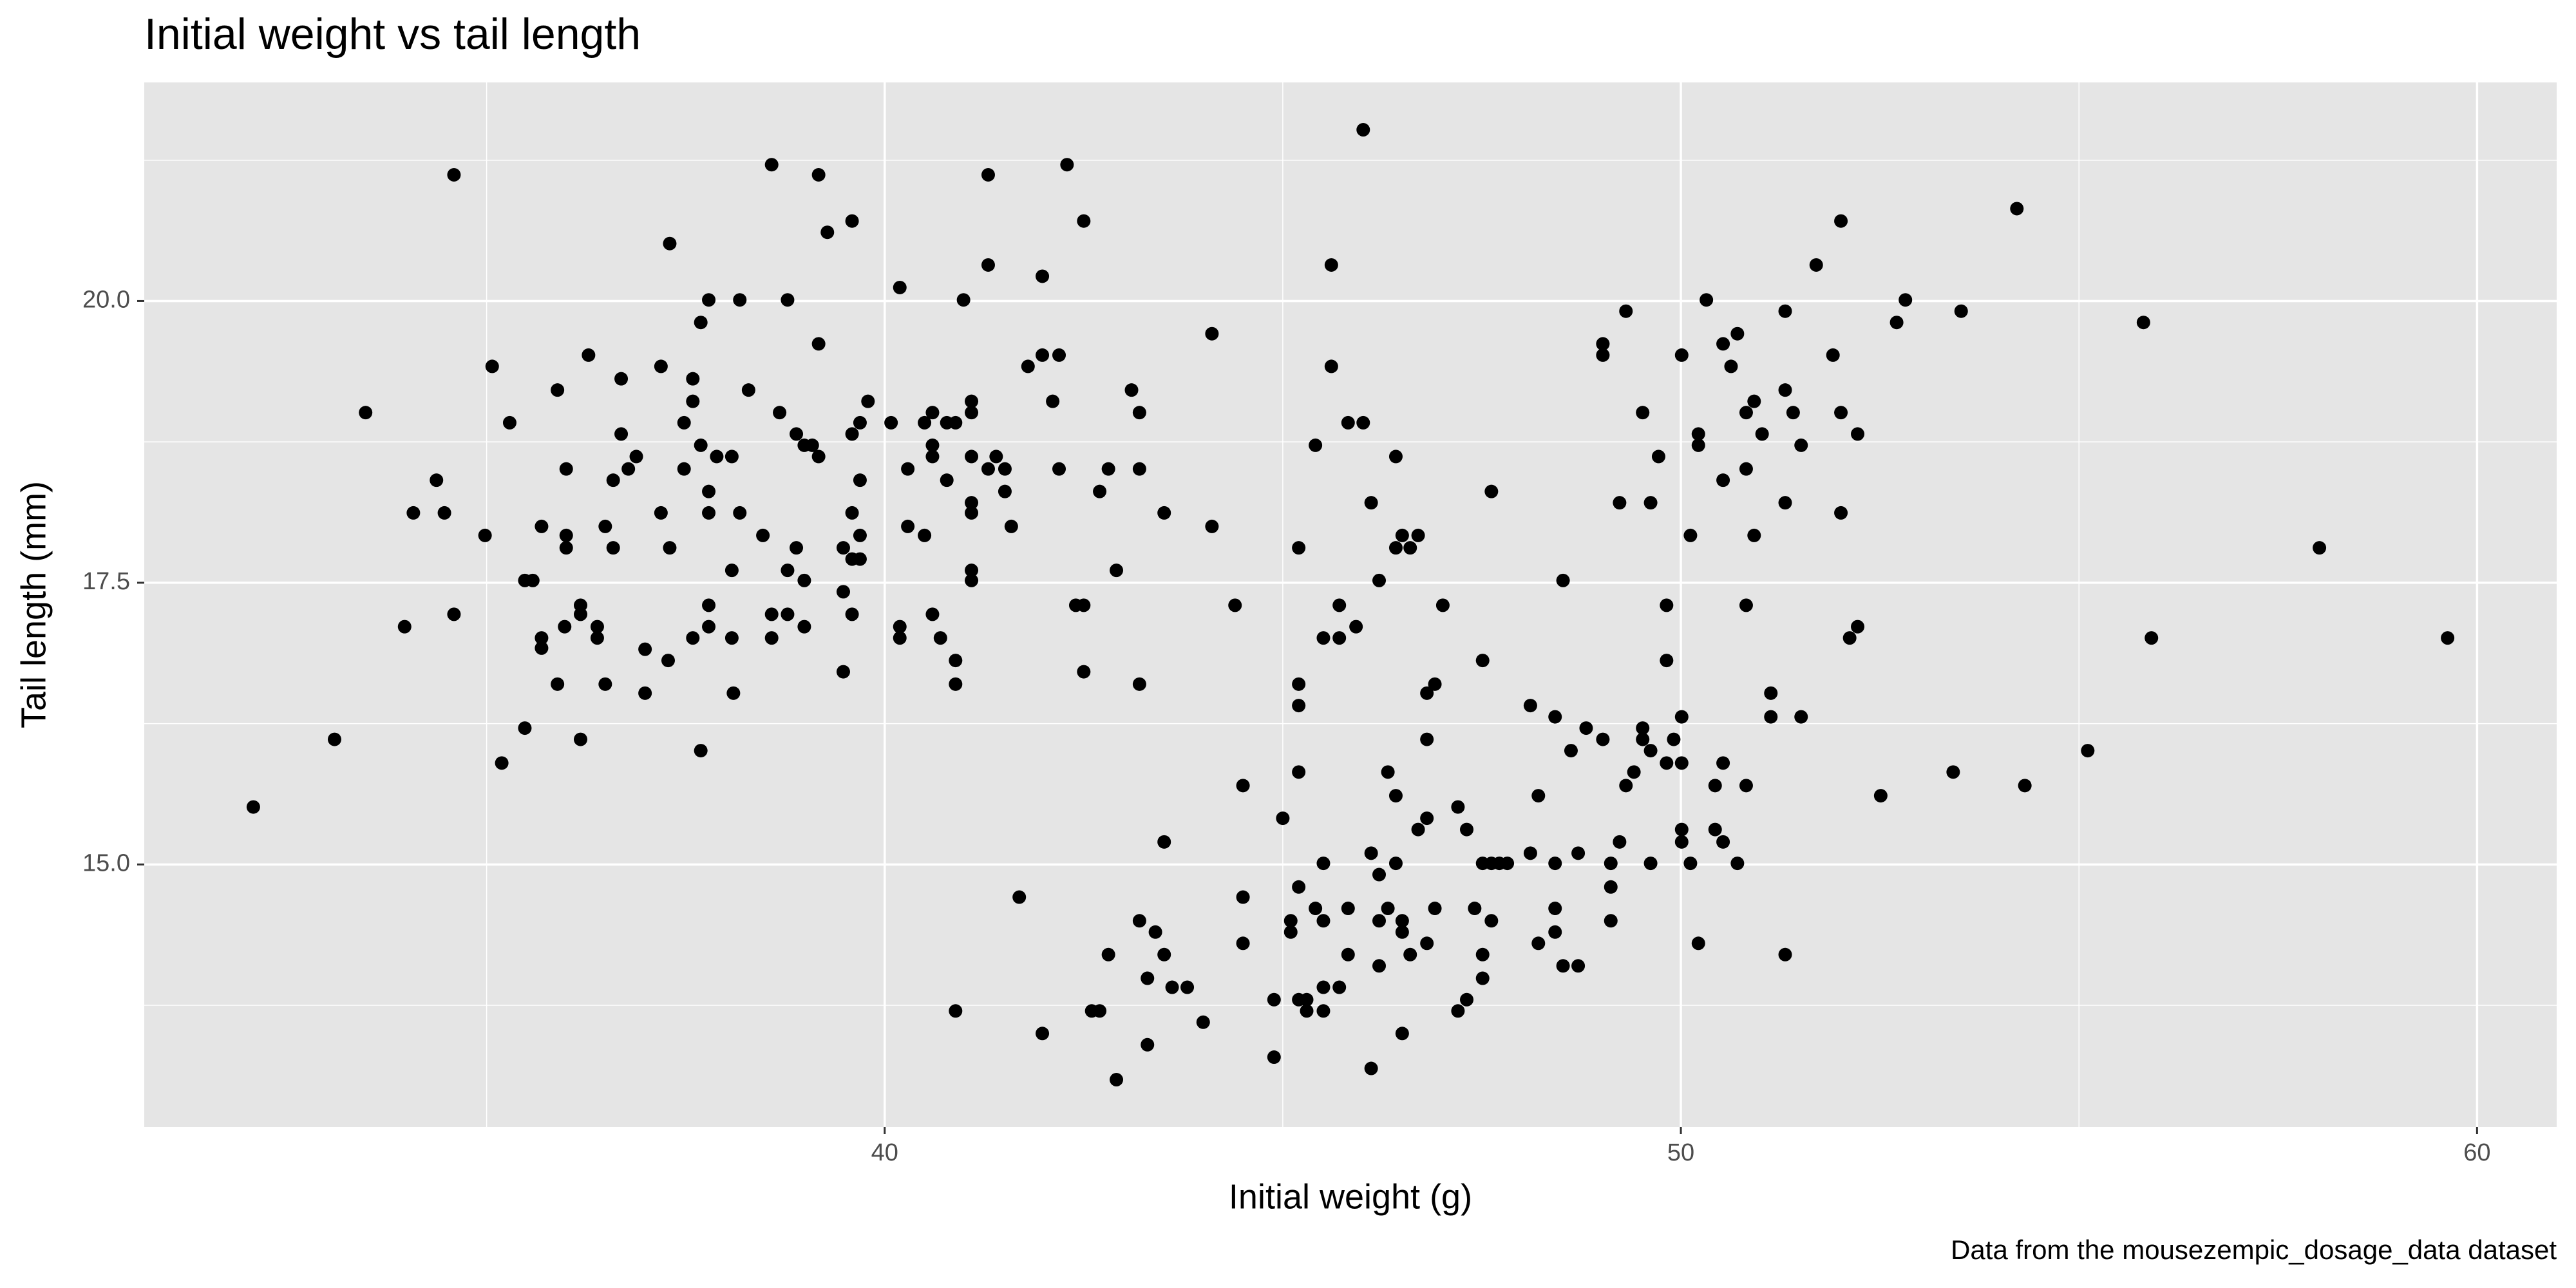  What do you see at coordinates (1351, 1196) in the screenshot?
I see `x-axis-title: Initial weight (g)` at bounding box center [1351, 1196].